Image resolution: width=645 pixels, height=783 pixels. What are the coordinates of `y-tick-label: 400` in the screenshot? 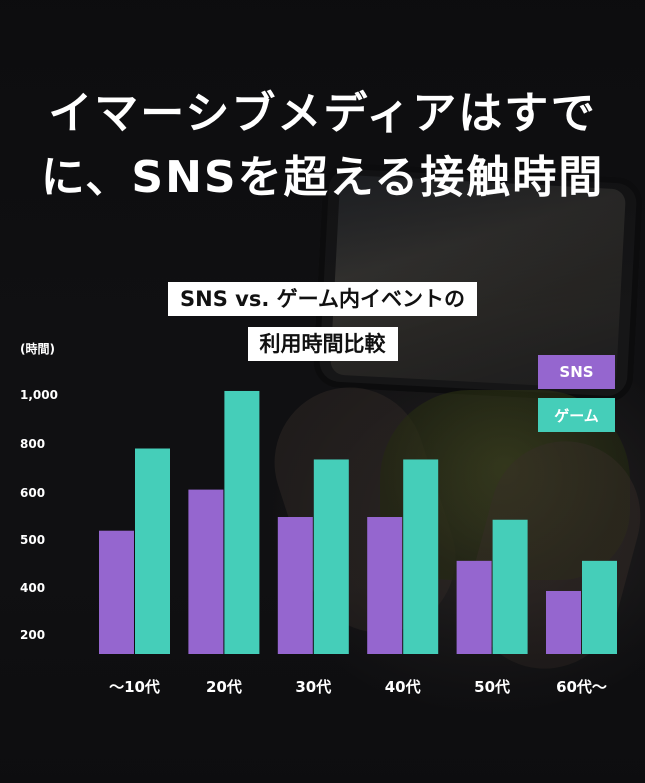 It's located at (32, 588).